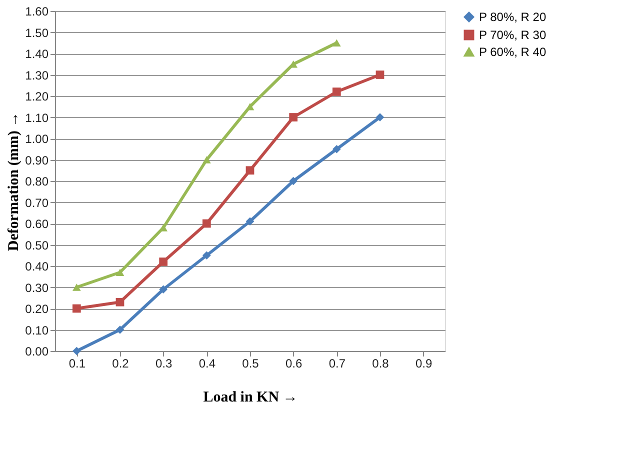  Describe the element at coordinates (37, 75) in the screenshot. I see `y-tick-label: 1.30` at that location.